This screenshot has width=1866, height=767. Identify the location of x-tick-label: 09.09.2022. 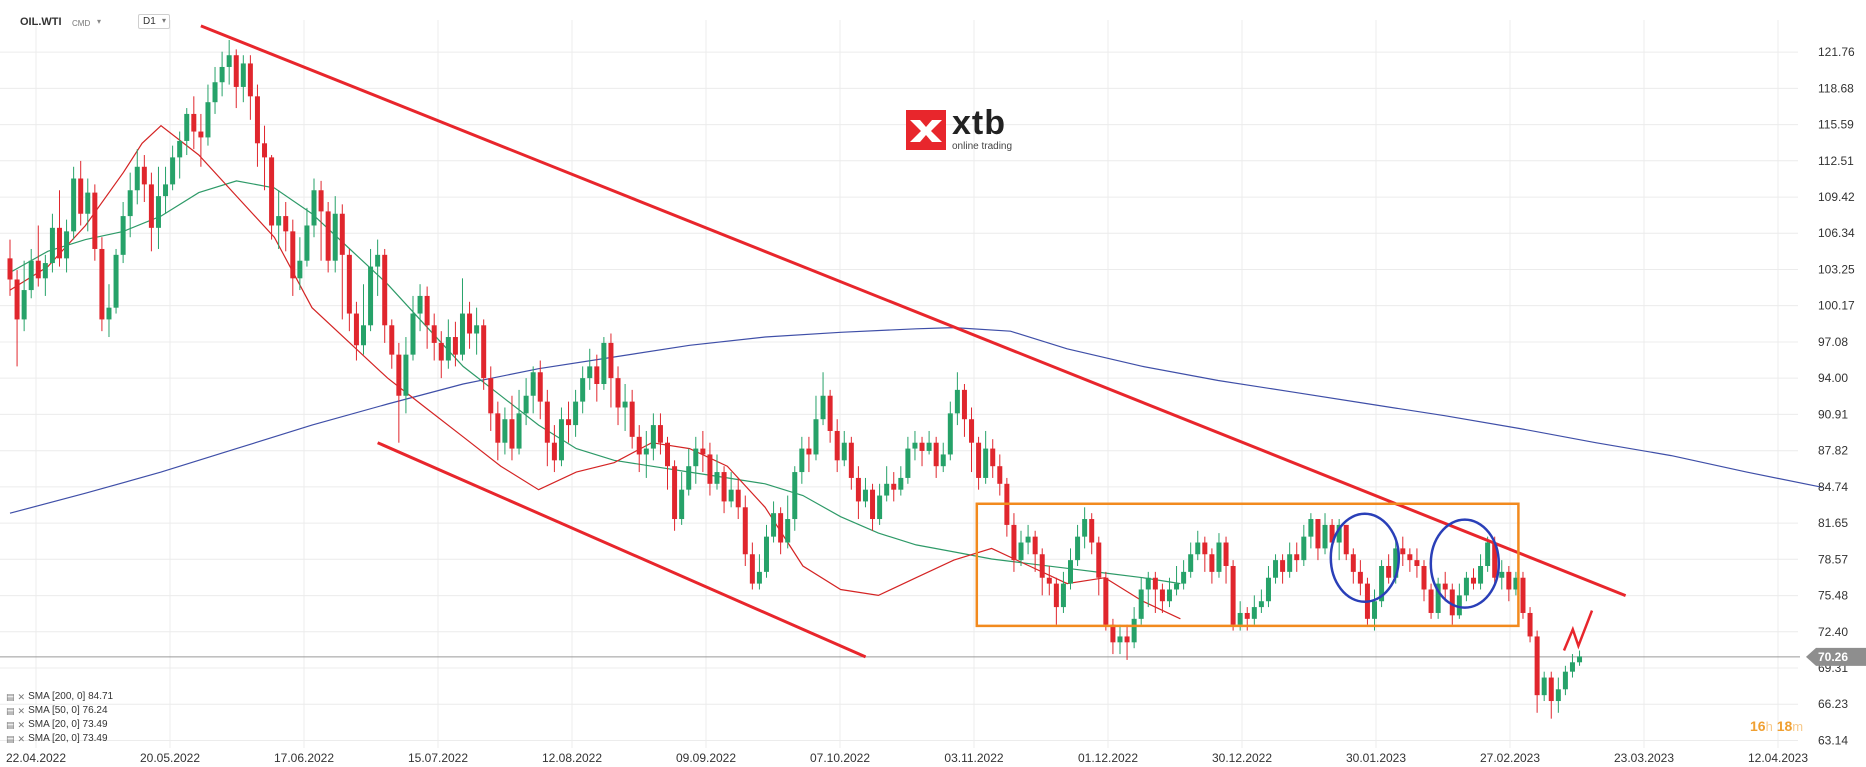
(706, 758).